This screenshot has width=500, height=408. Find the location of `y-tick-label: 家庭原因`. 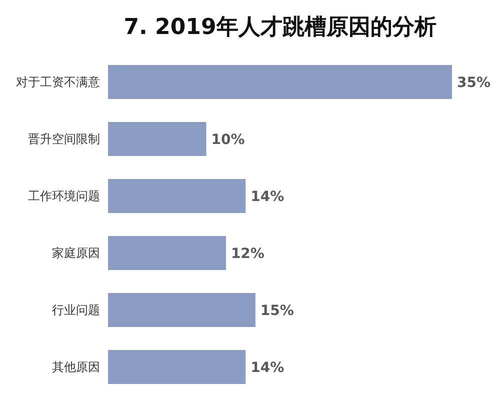

y-tick-label: 家庭原因 is located at coordinates (76, 253).